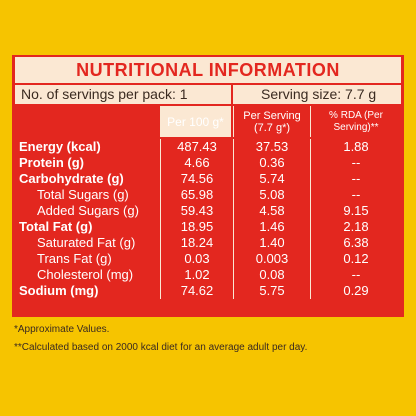 The width and height of the screenshot is (416, 416). I want to click on nutrient-value: 37.53, so click(271, 147).